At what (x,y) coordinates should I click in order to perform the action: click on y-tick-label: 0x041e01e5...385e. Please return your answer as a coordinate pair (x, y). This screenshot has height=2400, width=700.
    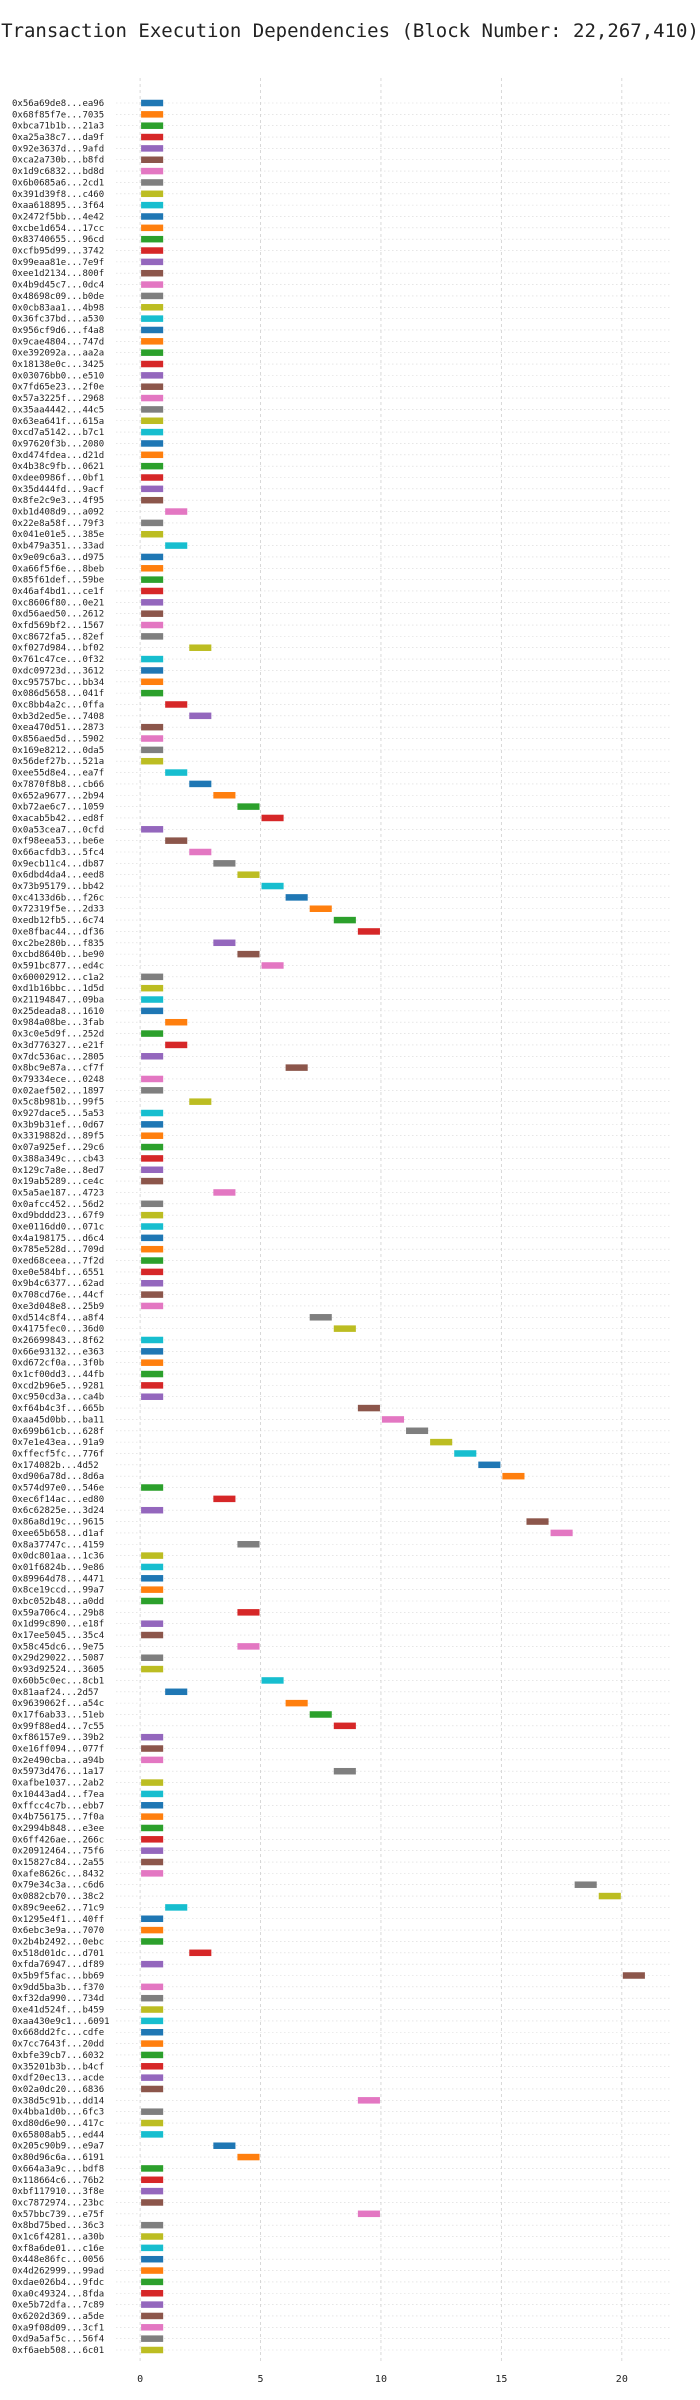
    Looking at the image, I should click on (58, 535).